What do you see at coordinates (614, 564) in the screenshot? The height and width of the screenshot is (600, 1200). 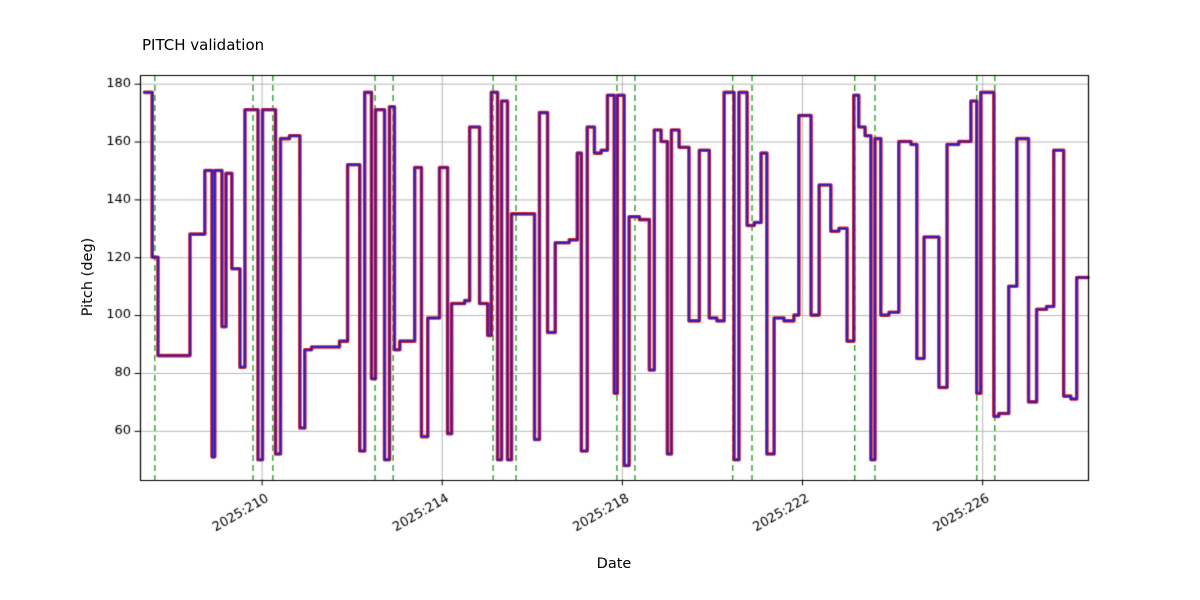 I see `x-axis-label: Date` at bounding box center [614, 564].